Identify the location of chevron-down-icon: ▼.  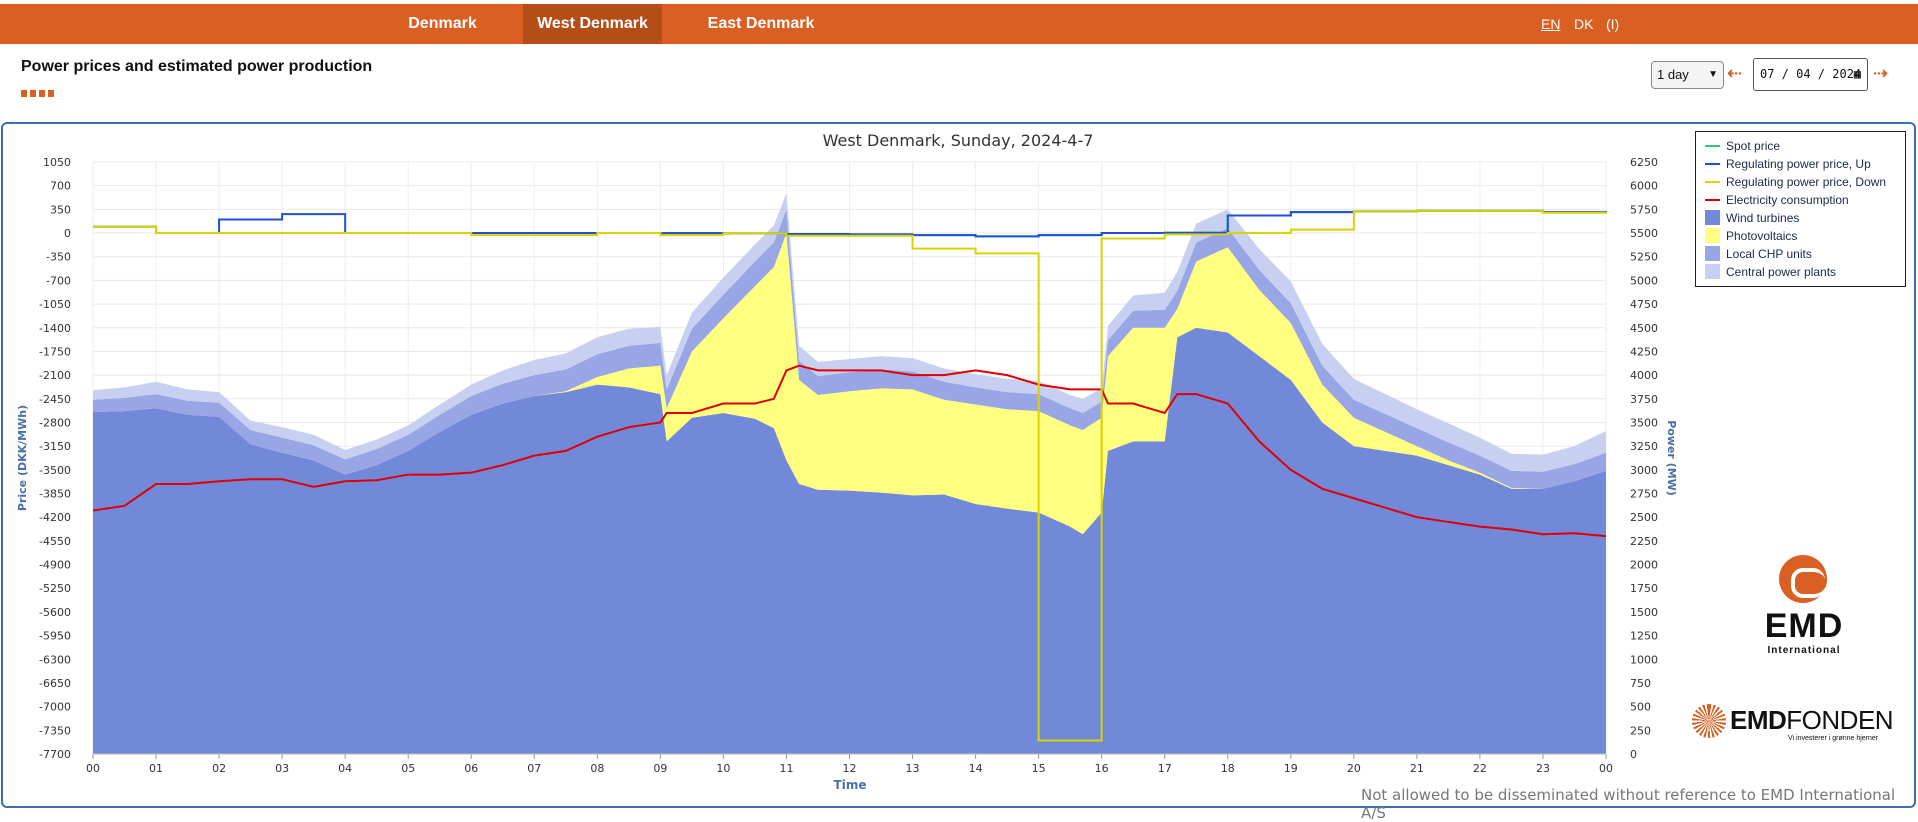
(1713, 74).